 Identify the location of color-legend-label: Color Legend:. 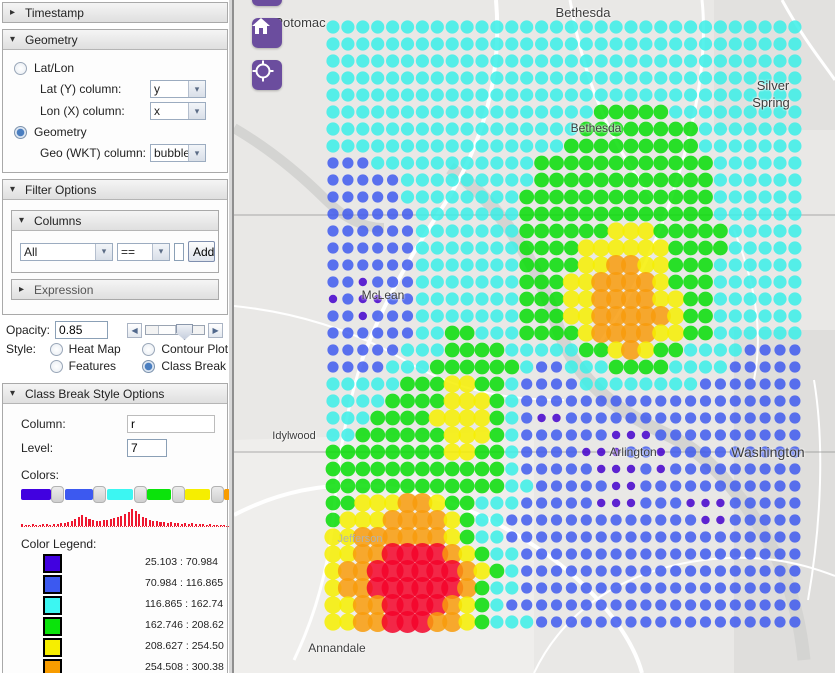
(59, 544).